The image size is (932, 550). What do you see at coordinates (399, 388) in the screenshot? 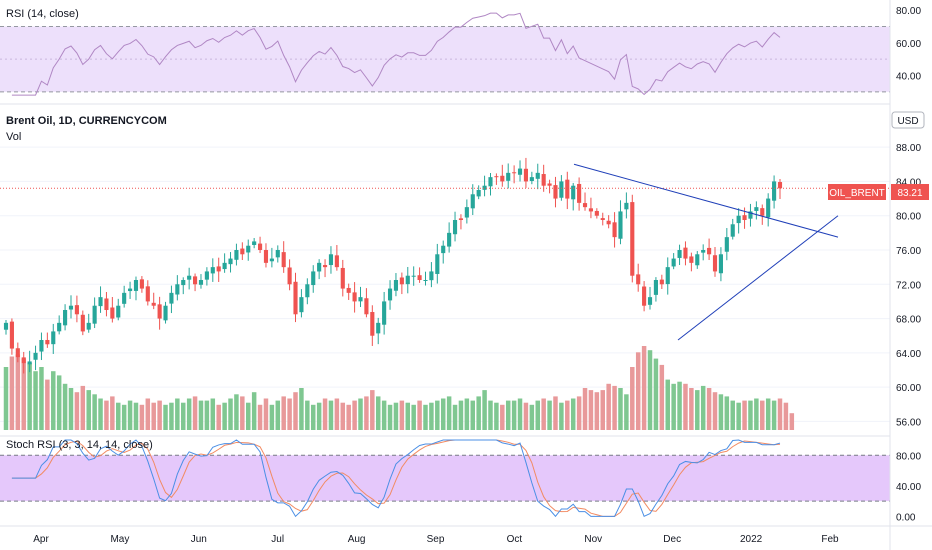
I see `volume-bars` at bounding box center [399, 388].